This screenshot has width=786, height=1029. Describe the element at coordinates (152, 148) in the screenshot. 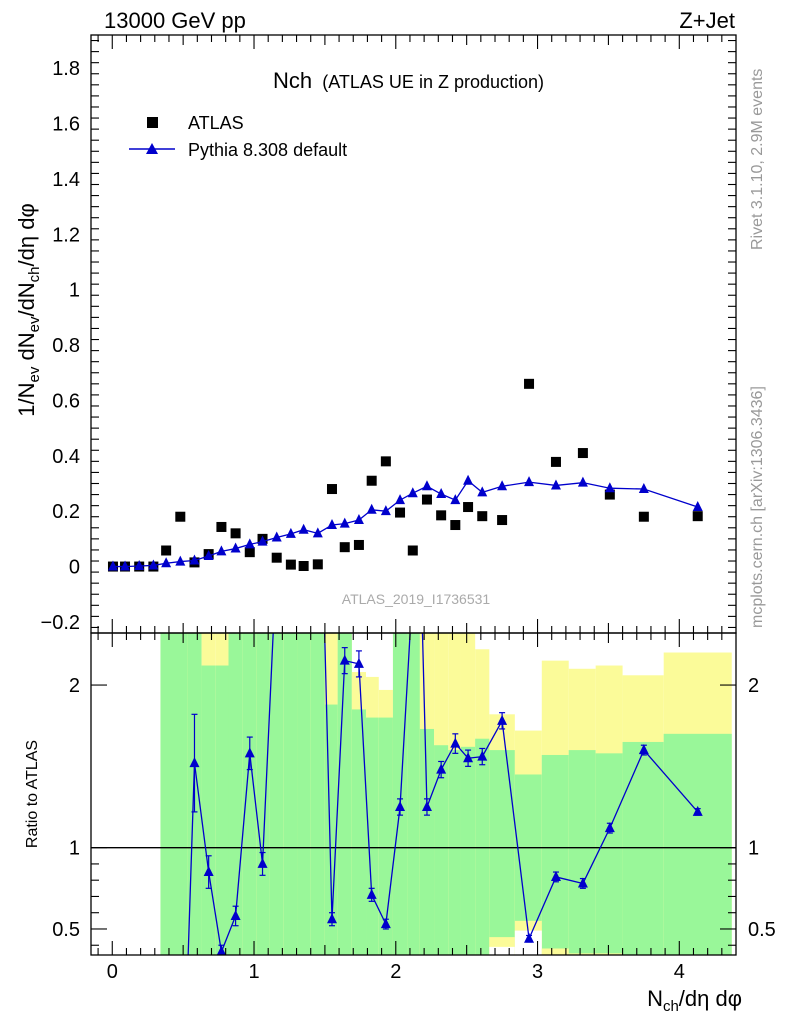

I see `legend-mc-marker` at that location.